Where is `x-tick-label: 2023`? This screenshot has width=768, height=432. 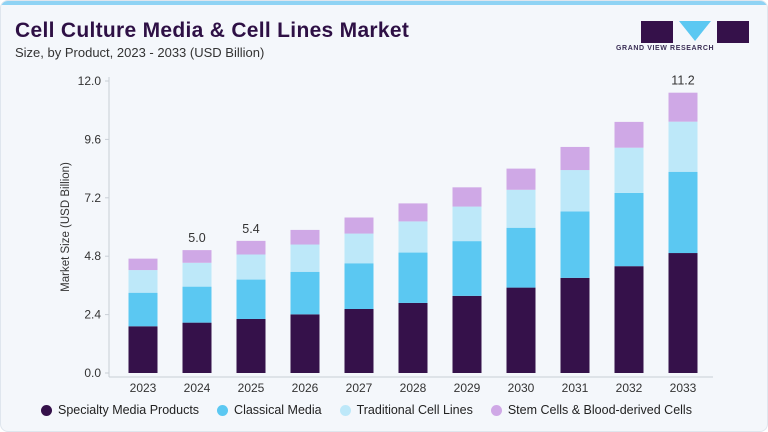
x-tick-label: 2023 is located at coordinates (143, 388).